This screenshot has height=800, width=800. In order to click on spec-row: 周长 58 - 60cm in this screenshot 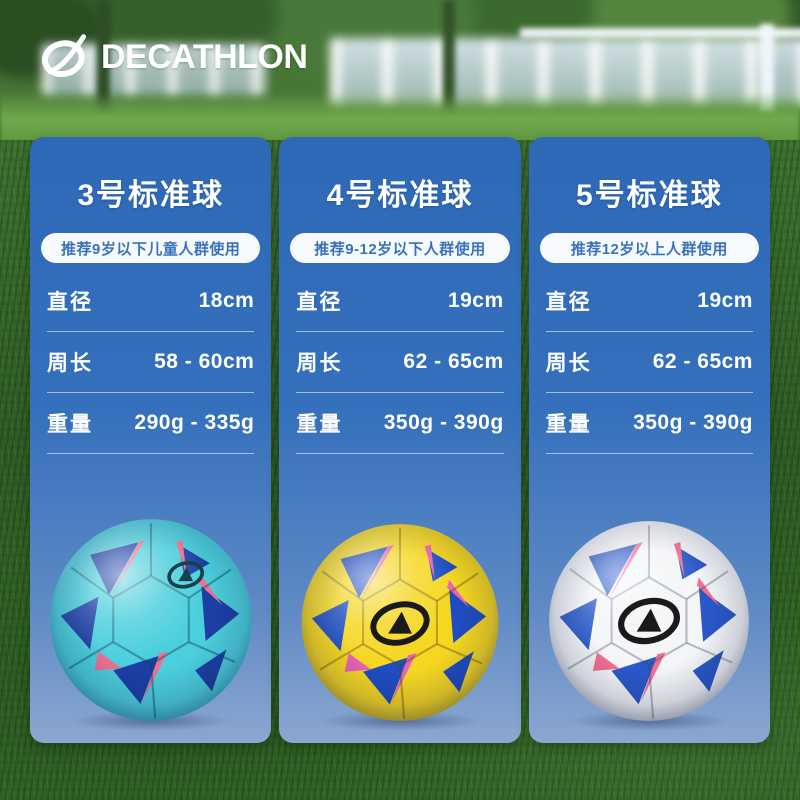, I will do `click(151, 362)`.